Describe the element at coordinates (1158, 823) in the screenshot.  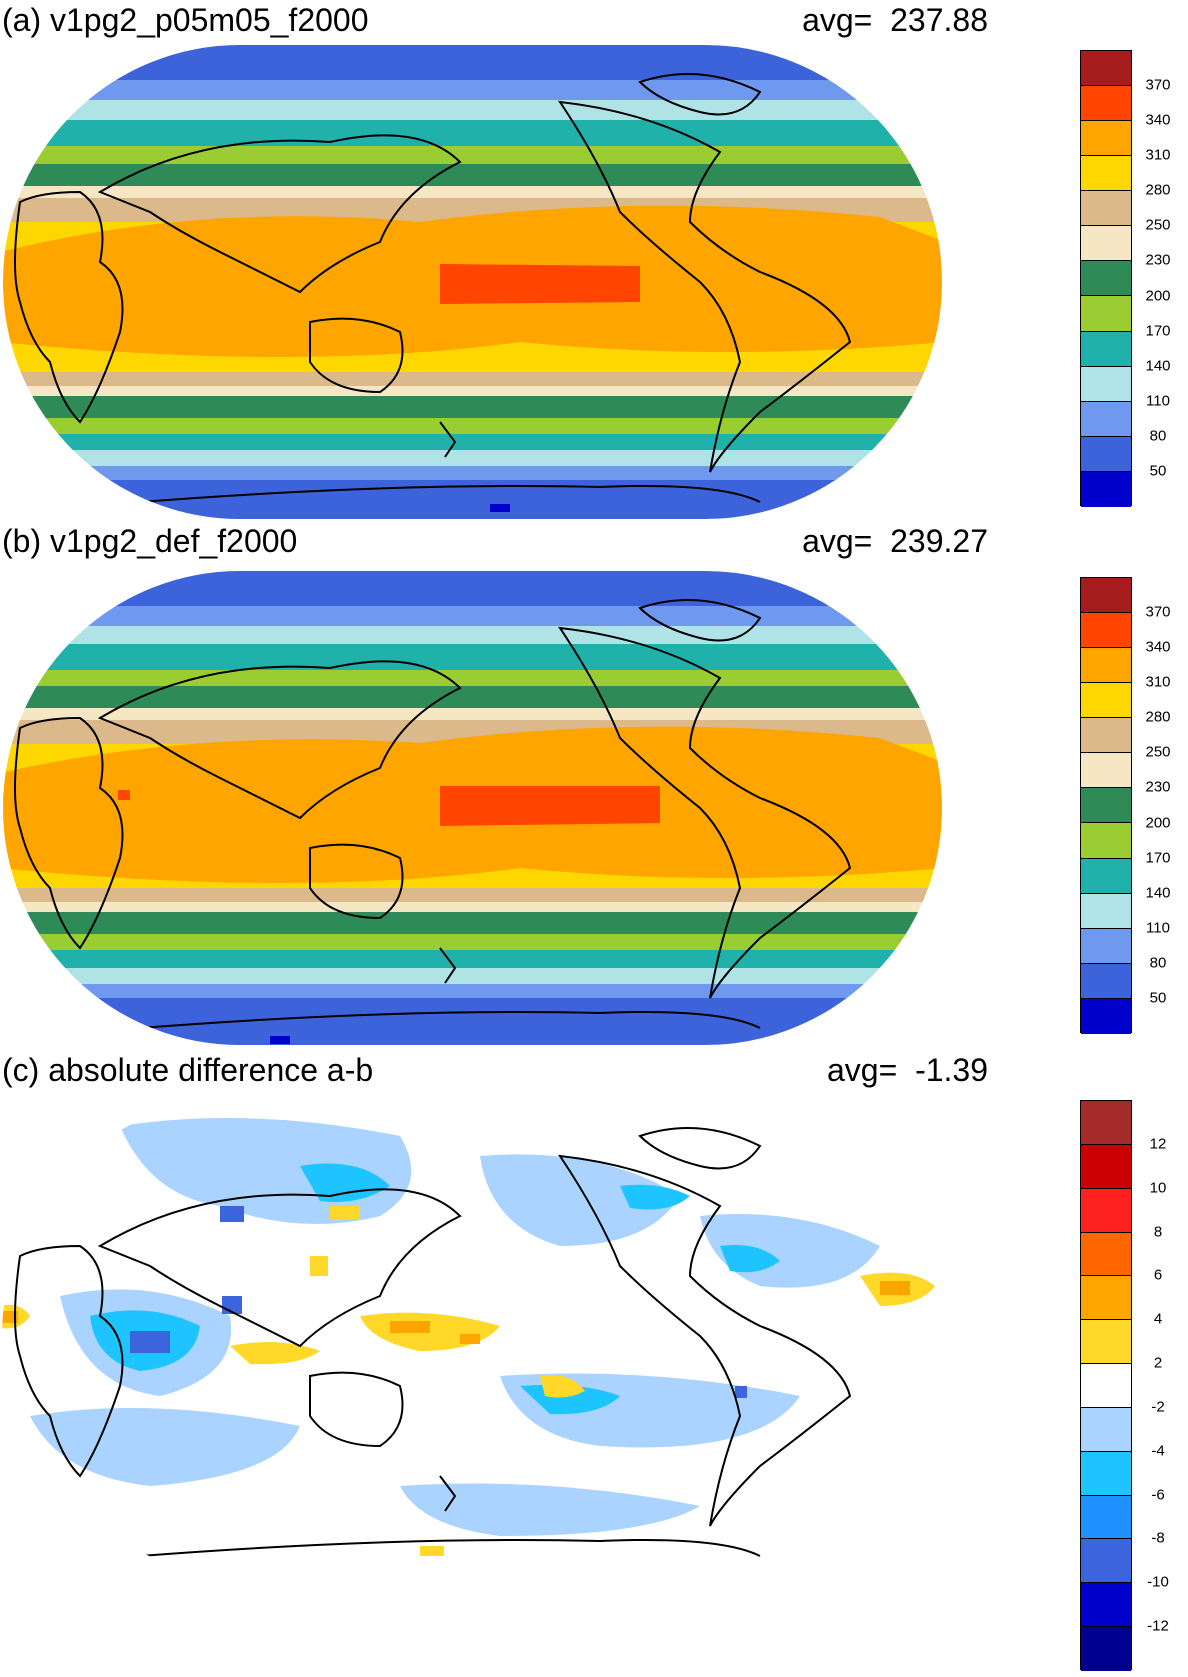
I see `colorbar-tick-label: 200` at that location.